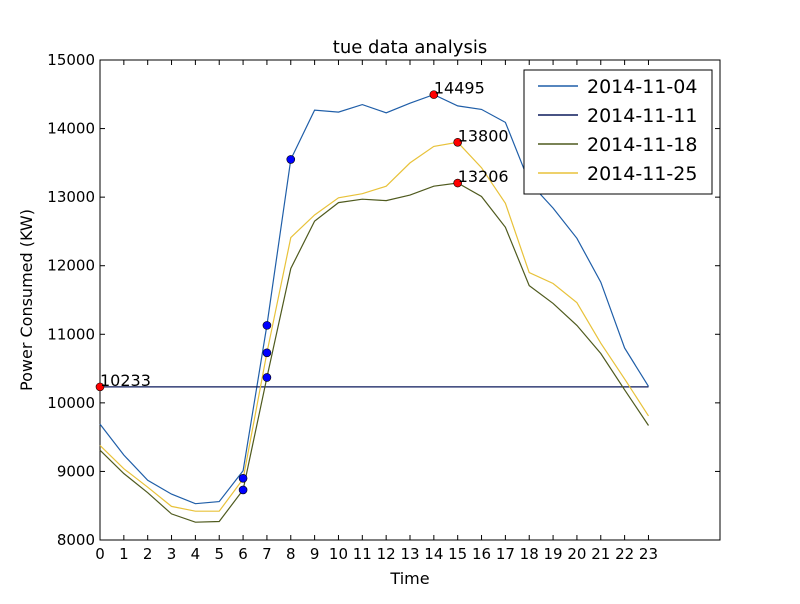 This screenshot has height=604, width=800. I want to click on x-tick-label: 18, so click(529, 554).